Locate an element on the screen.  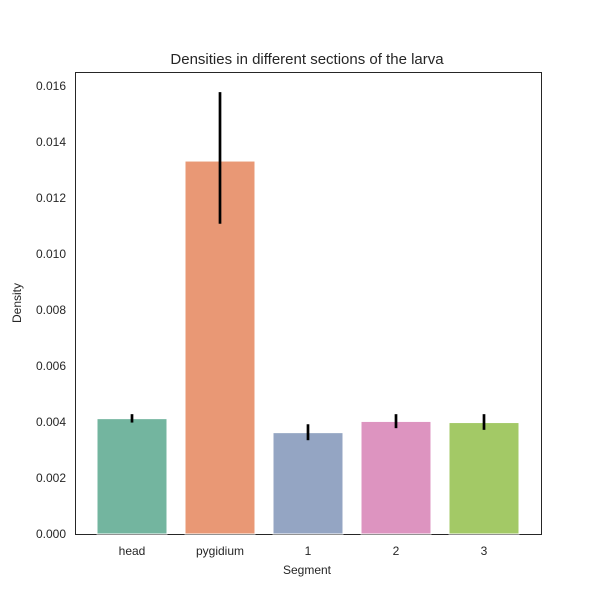
y-axis-title: Density is located at coordinates (17, 303).